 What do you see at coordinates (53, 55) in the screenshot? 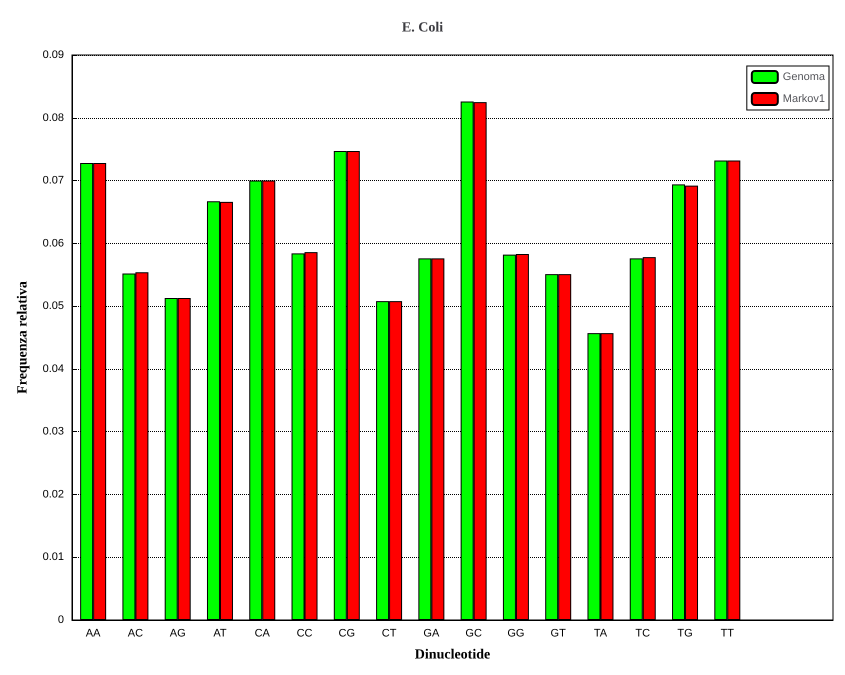
I see `y-tick-label: 0.09` at bounding box center [53, 55].